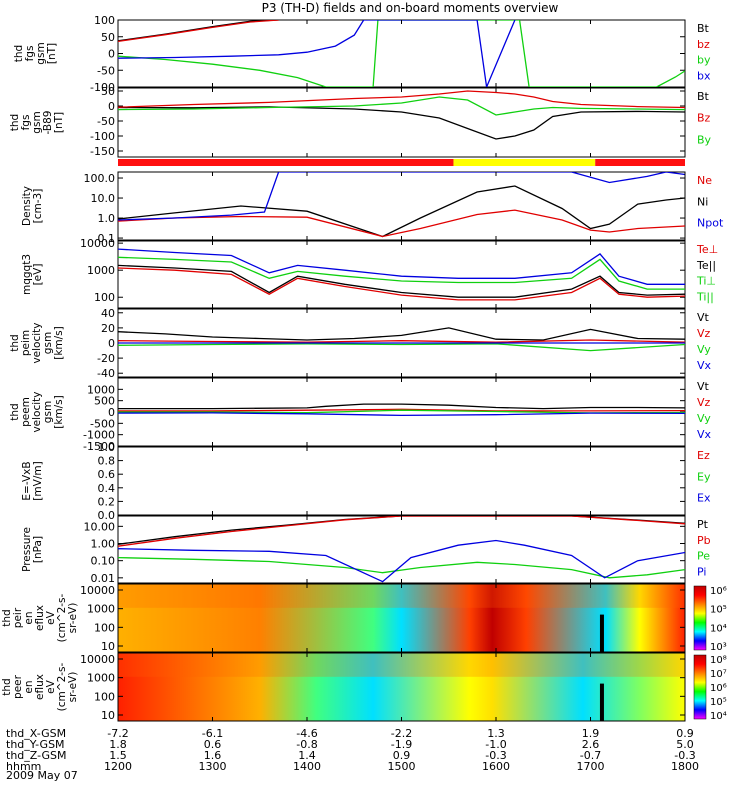 The height and width of the screenshot is (800, 750). I want to click on y-axis-label: [nPa], so click(38, 549).